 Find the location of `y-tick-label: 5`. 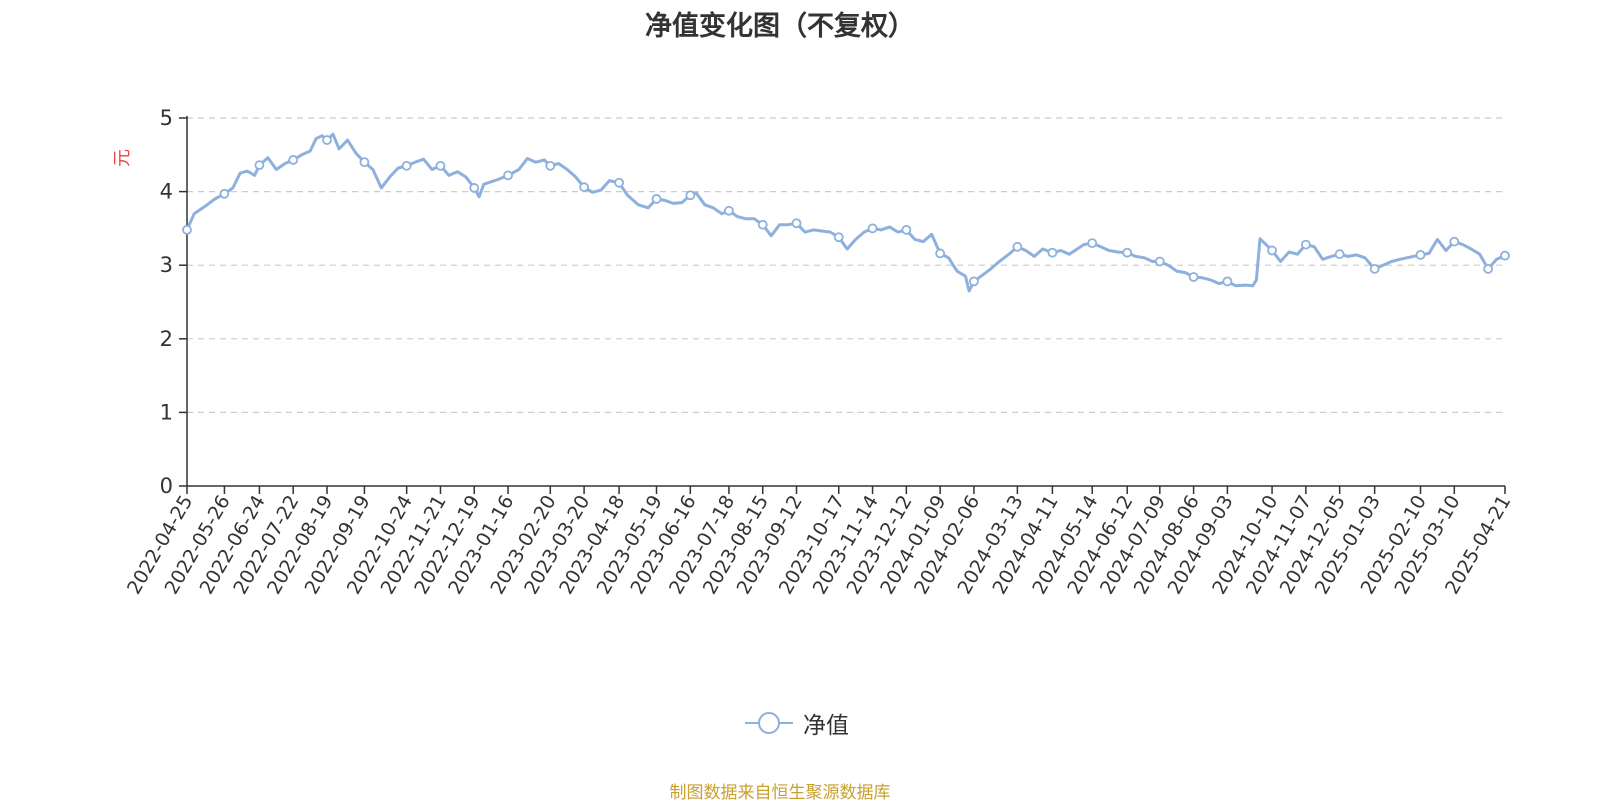

y-tick-label: 5 is located at coordinates (166, 118).